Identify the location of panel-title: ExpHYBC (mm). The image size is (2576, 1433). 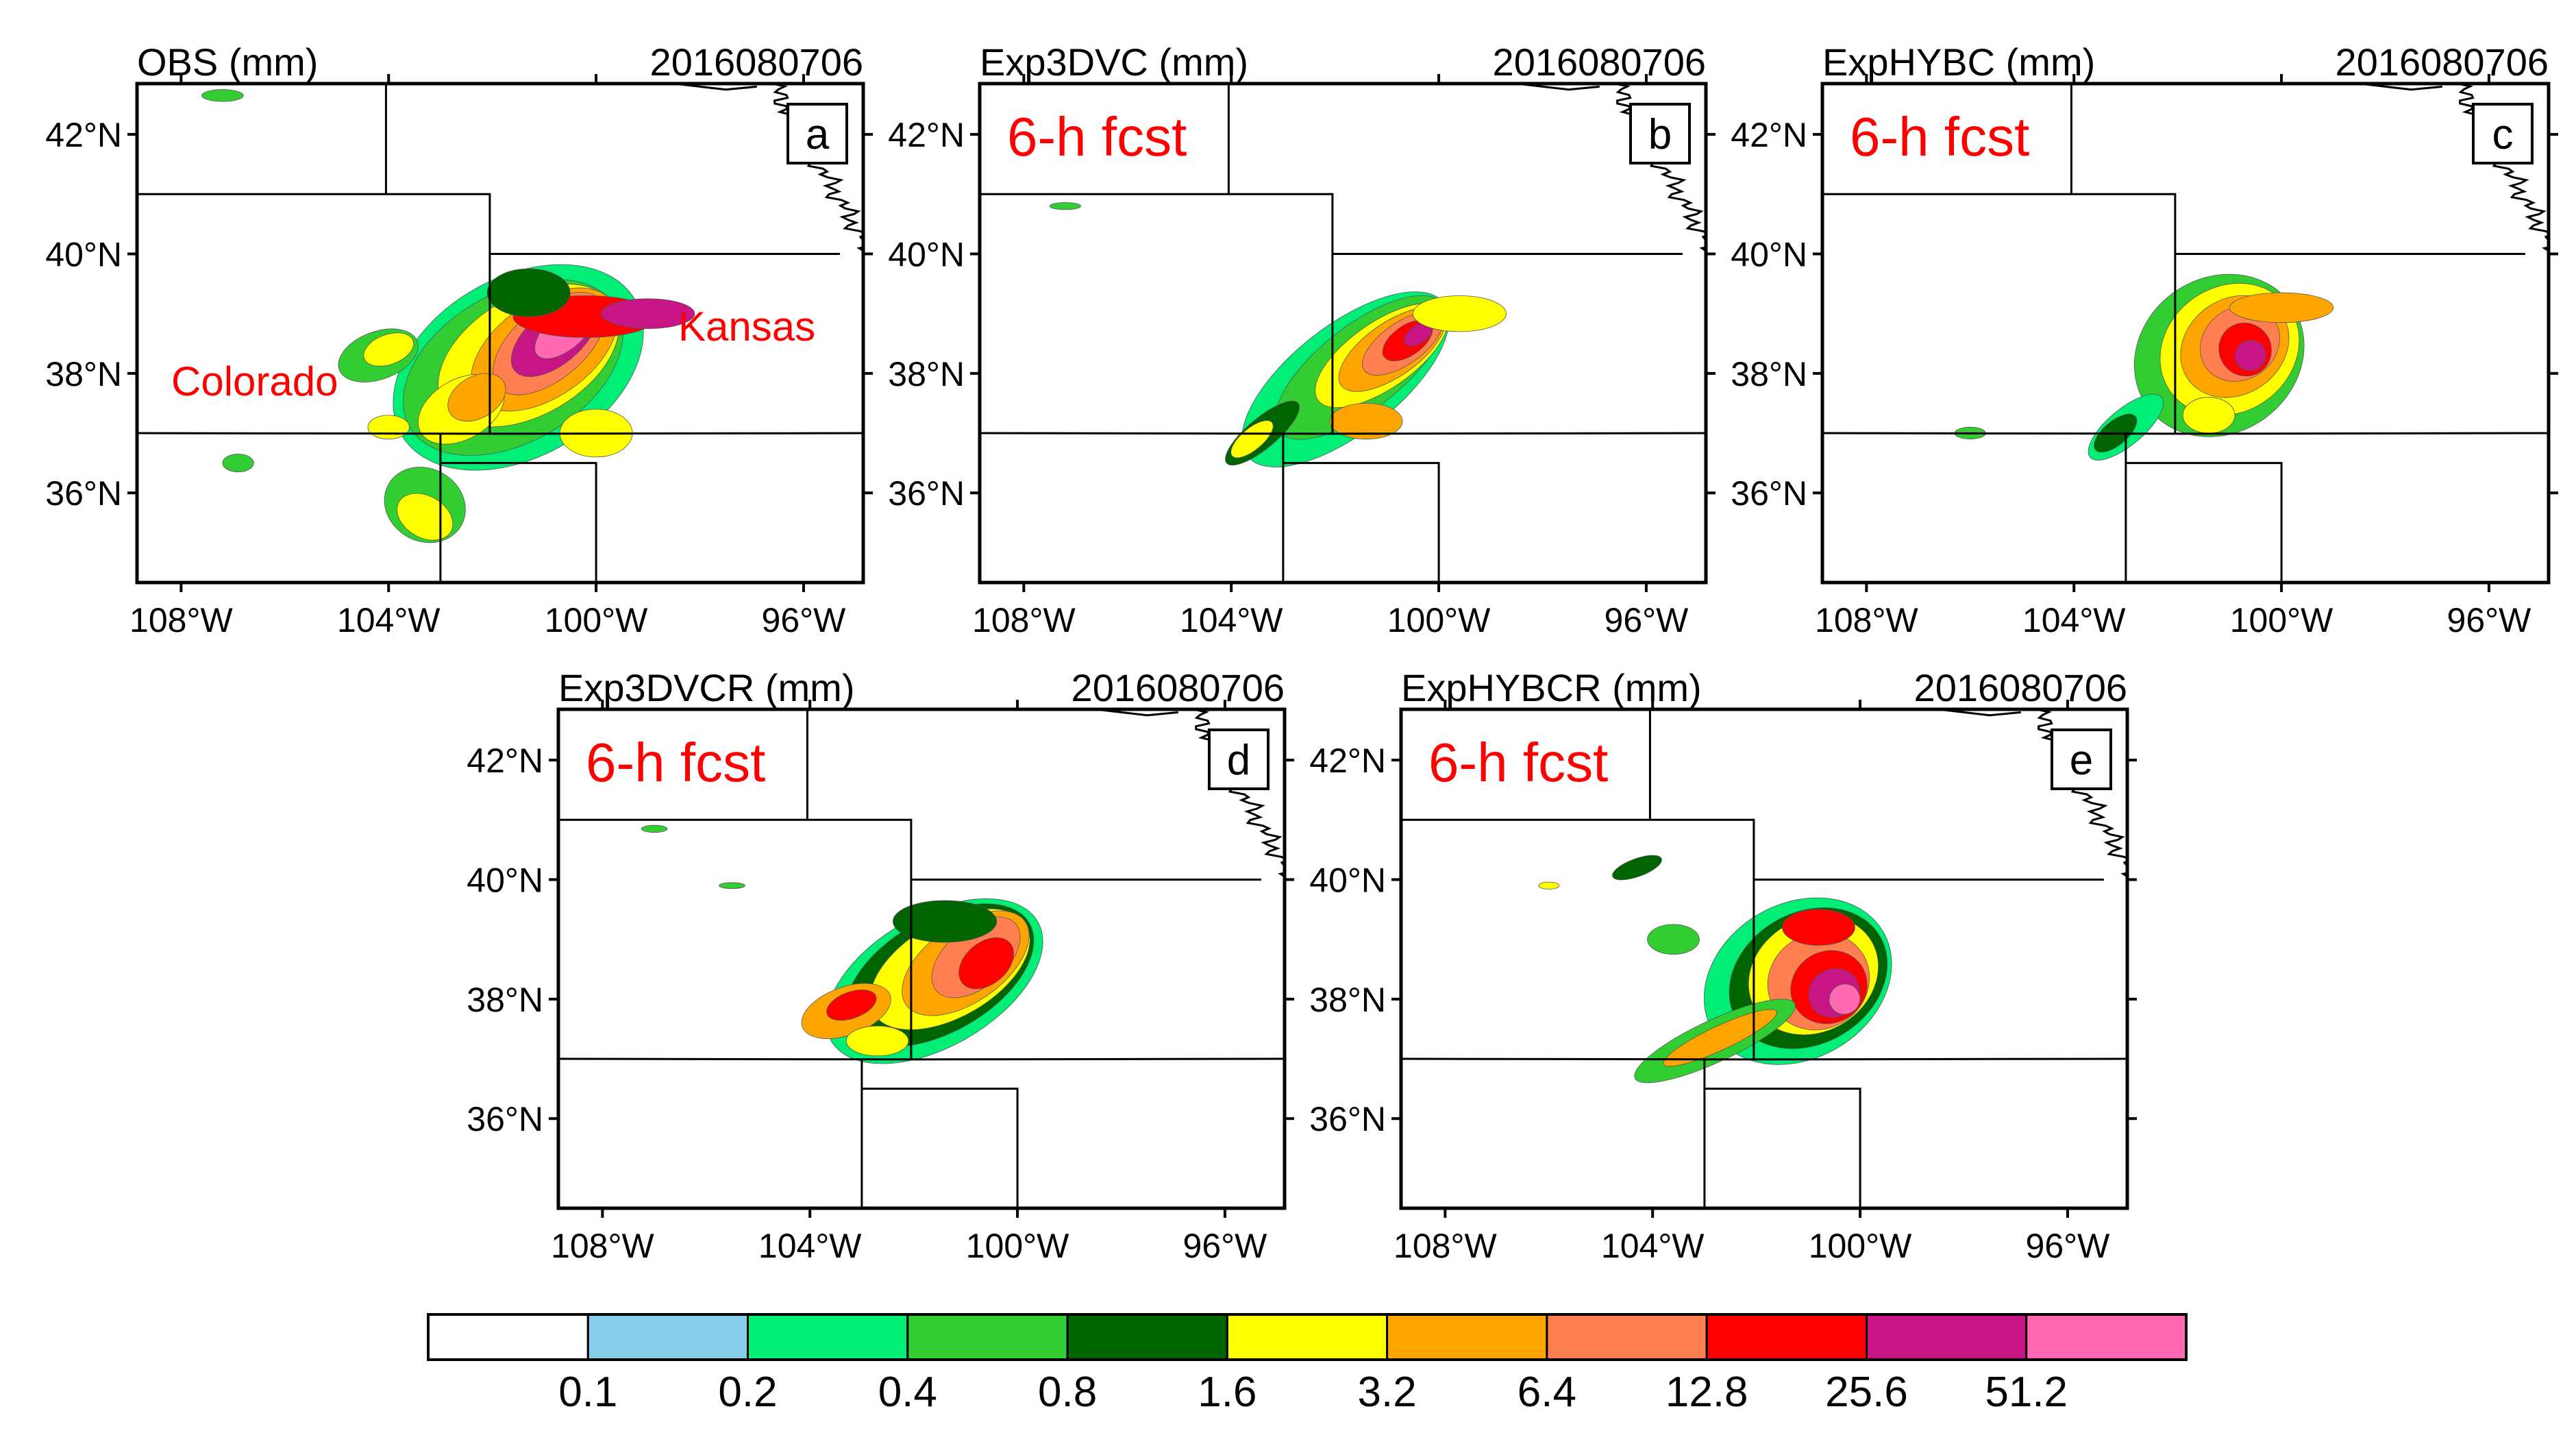
(1958, 62).